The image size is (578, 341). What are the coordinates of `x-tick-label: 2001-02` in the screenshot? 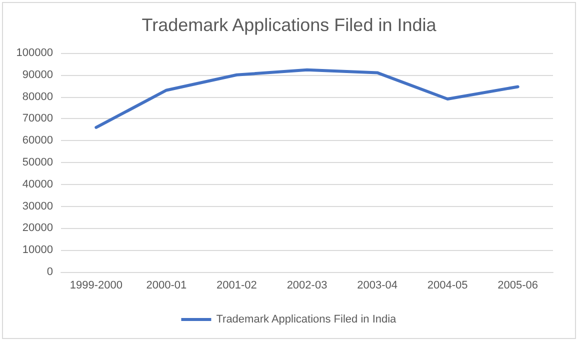 It's located at (236, 286).